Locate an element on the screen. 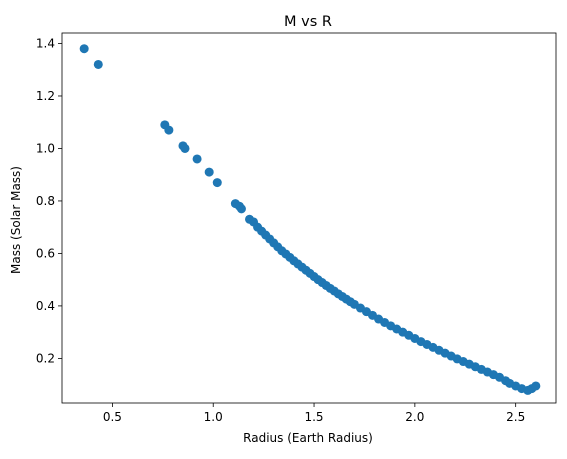 This screenshot has width=567, height=459. x-tick-label: 2.5 is located at coordinates (515, 417).